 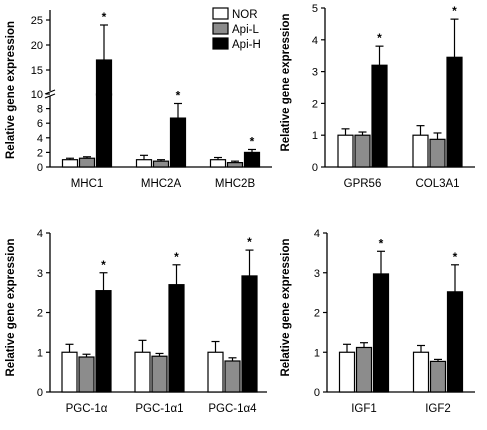 I want to click on y-tick-label: 10, so click(x=37, y=95).